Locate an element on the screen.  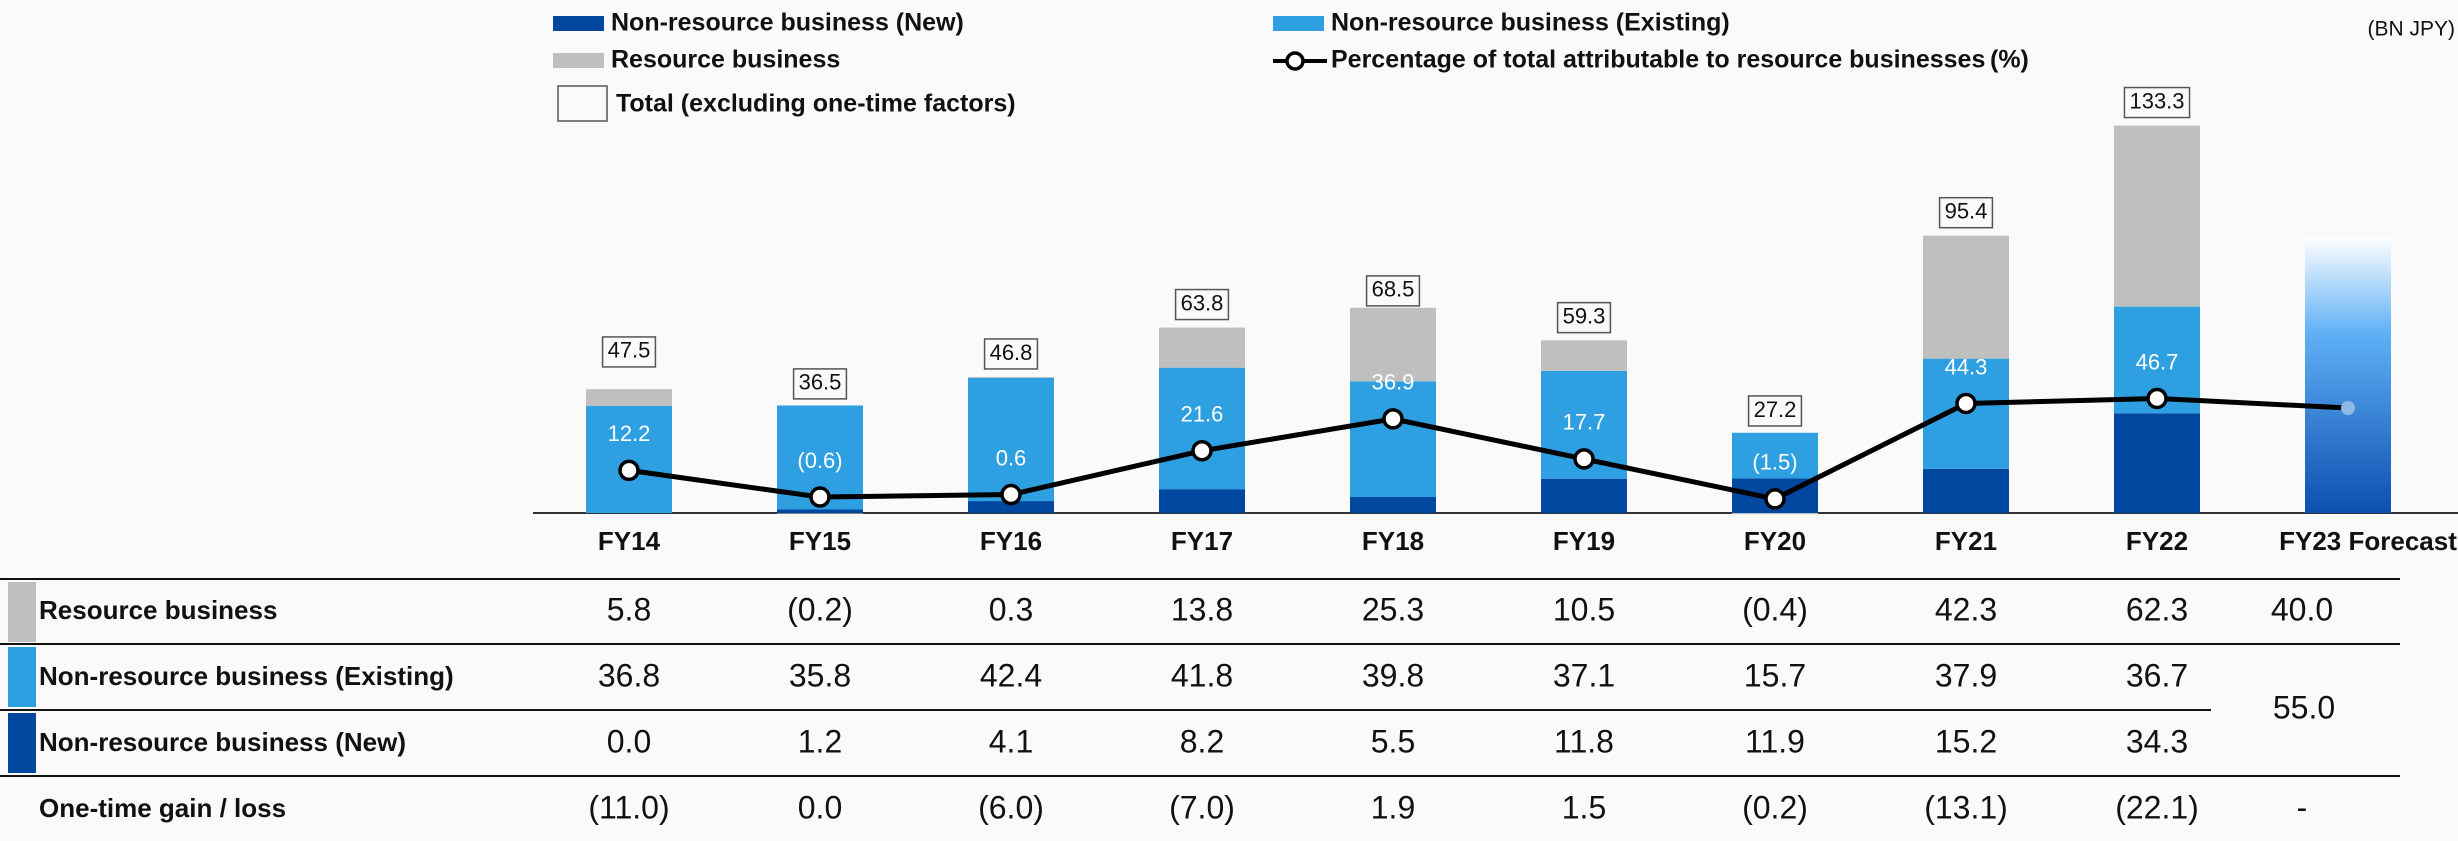
table-cell: 13.8 is located at coordinates (1202, 609).